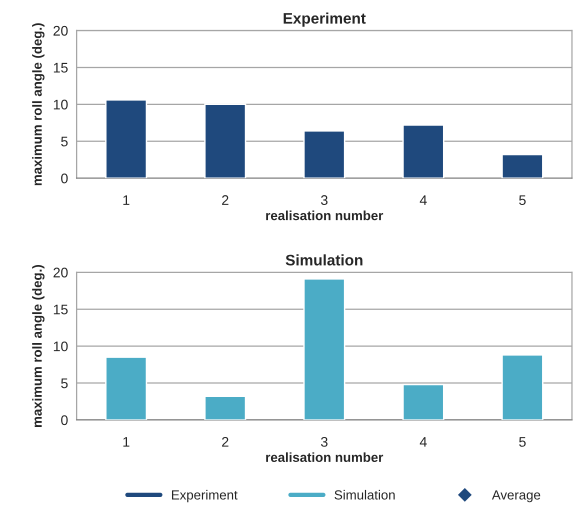 The width and height of the screenshot is (576, 509). I want to click on legend-label: Experiment, so click(205, 496).